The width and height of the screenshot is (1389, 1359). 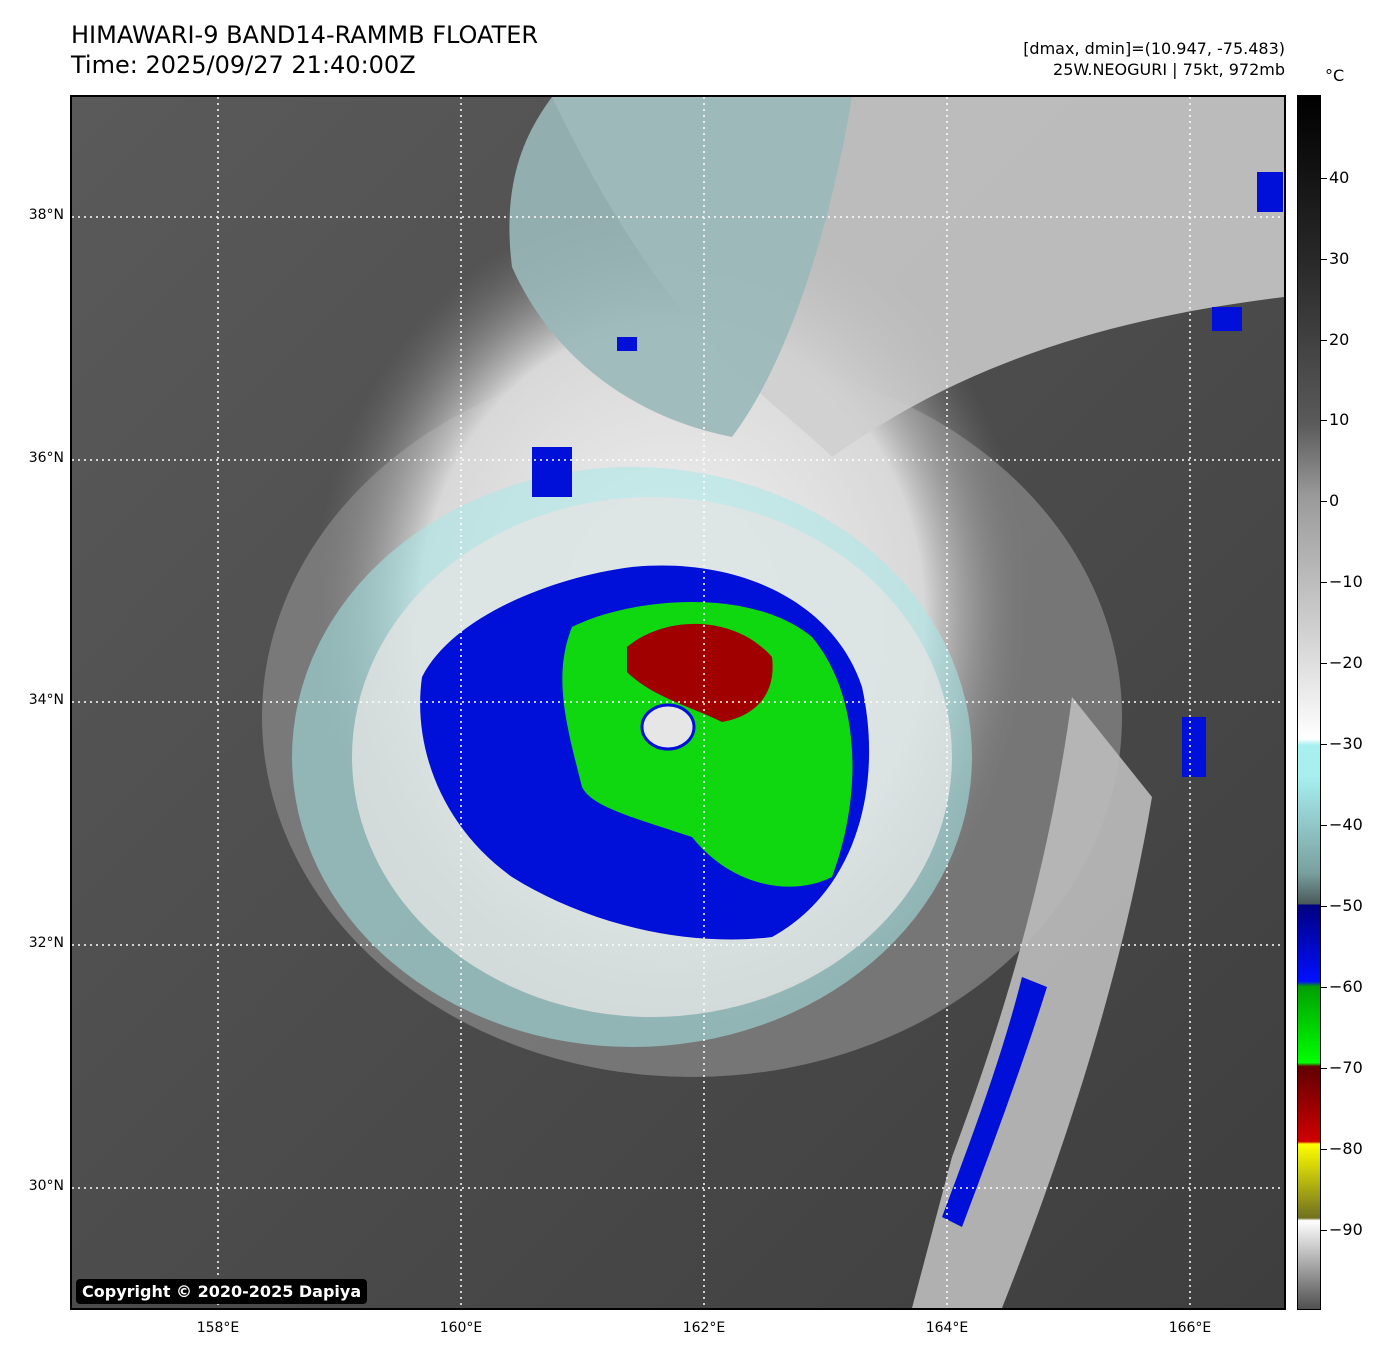 I want to click on colorbar-label: −10, so click(x=1346, y=581).